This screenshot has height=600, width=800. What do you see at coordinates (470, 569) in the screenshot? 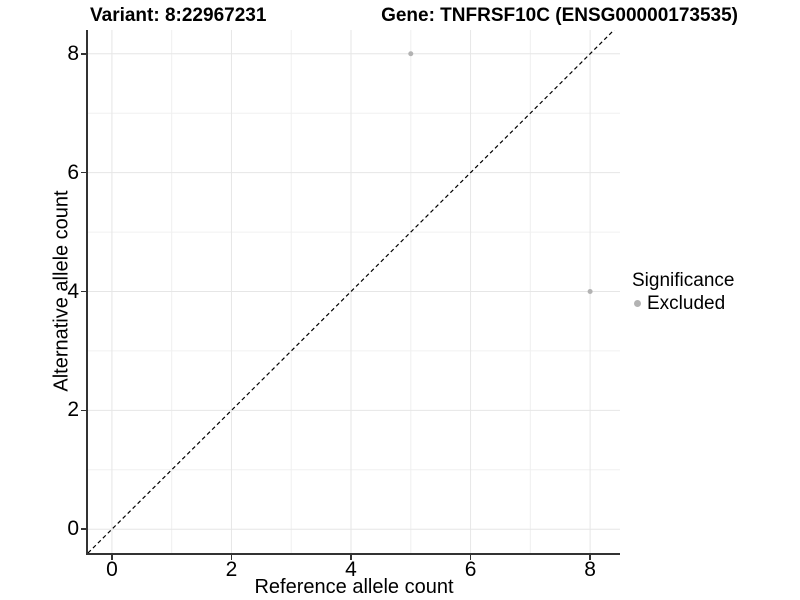
I see `x-tick-label: 6` at bounding box center [470, 569].